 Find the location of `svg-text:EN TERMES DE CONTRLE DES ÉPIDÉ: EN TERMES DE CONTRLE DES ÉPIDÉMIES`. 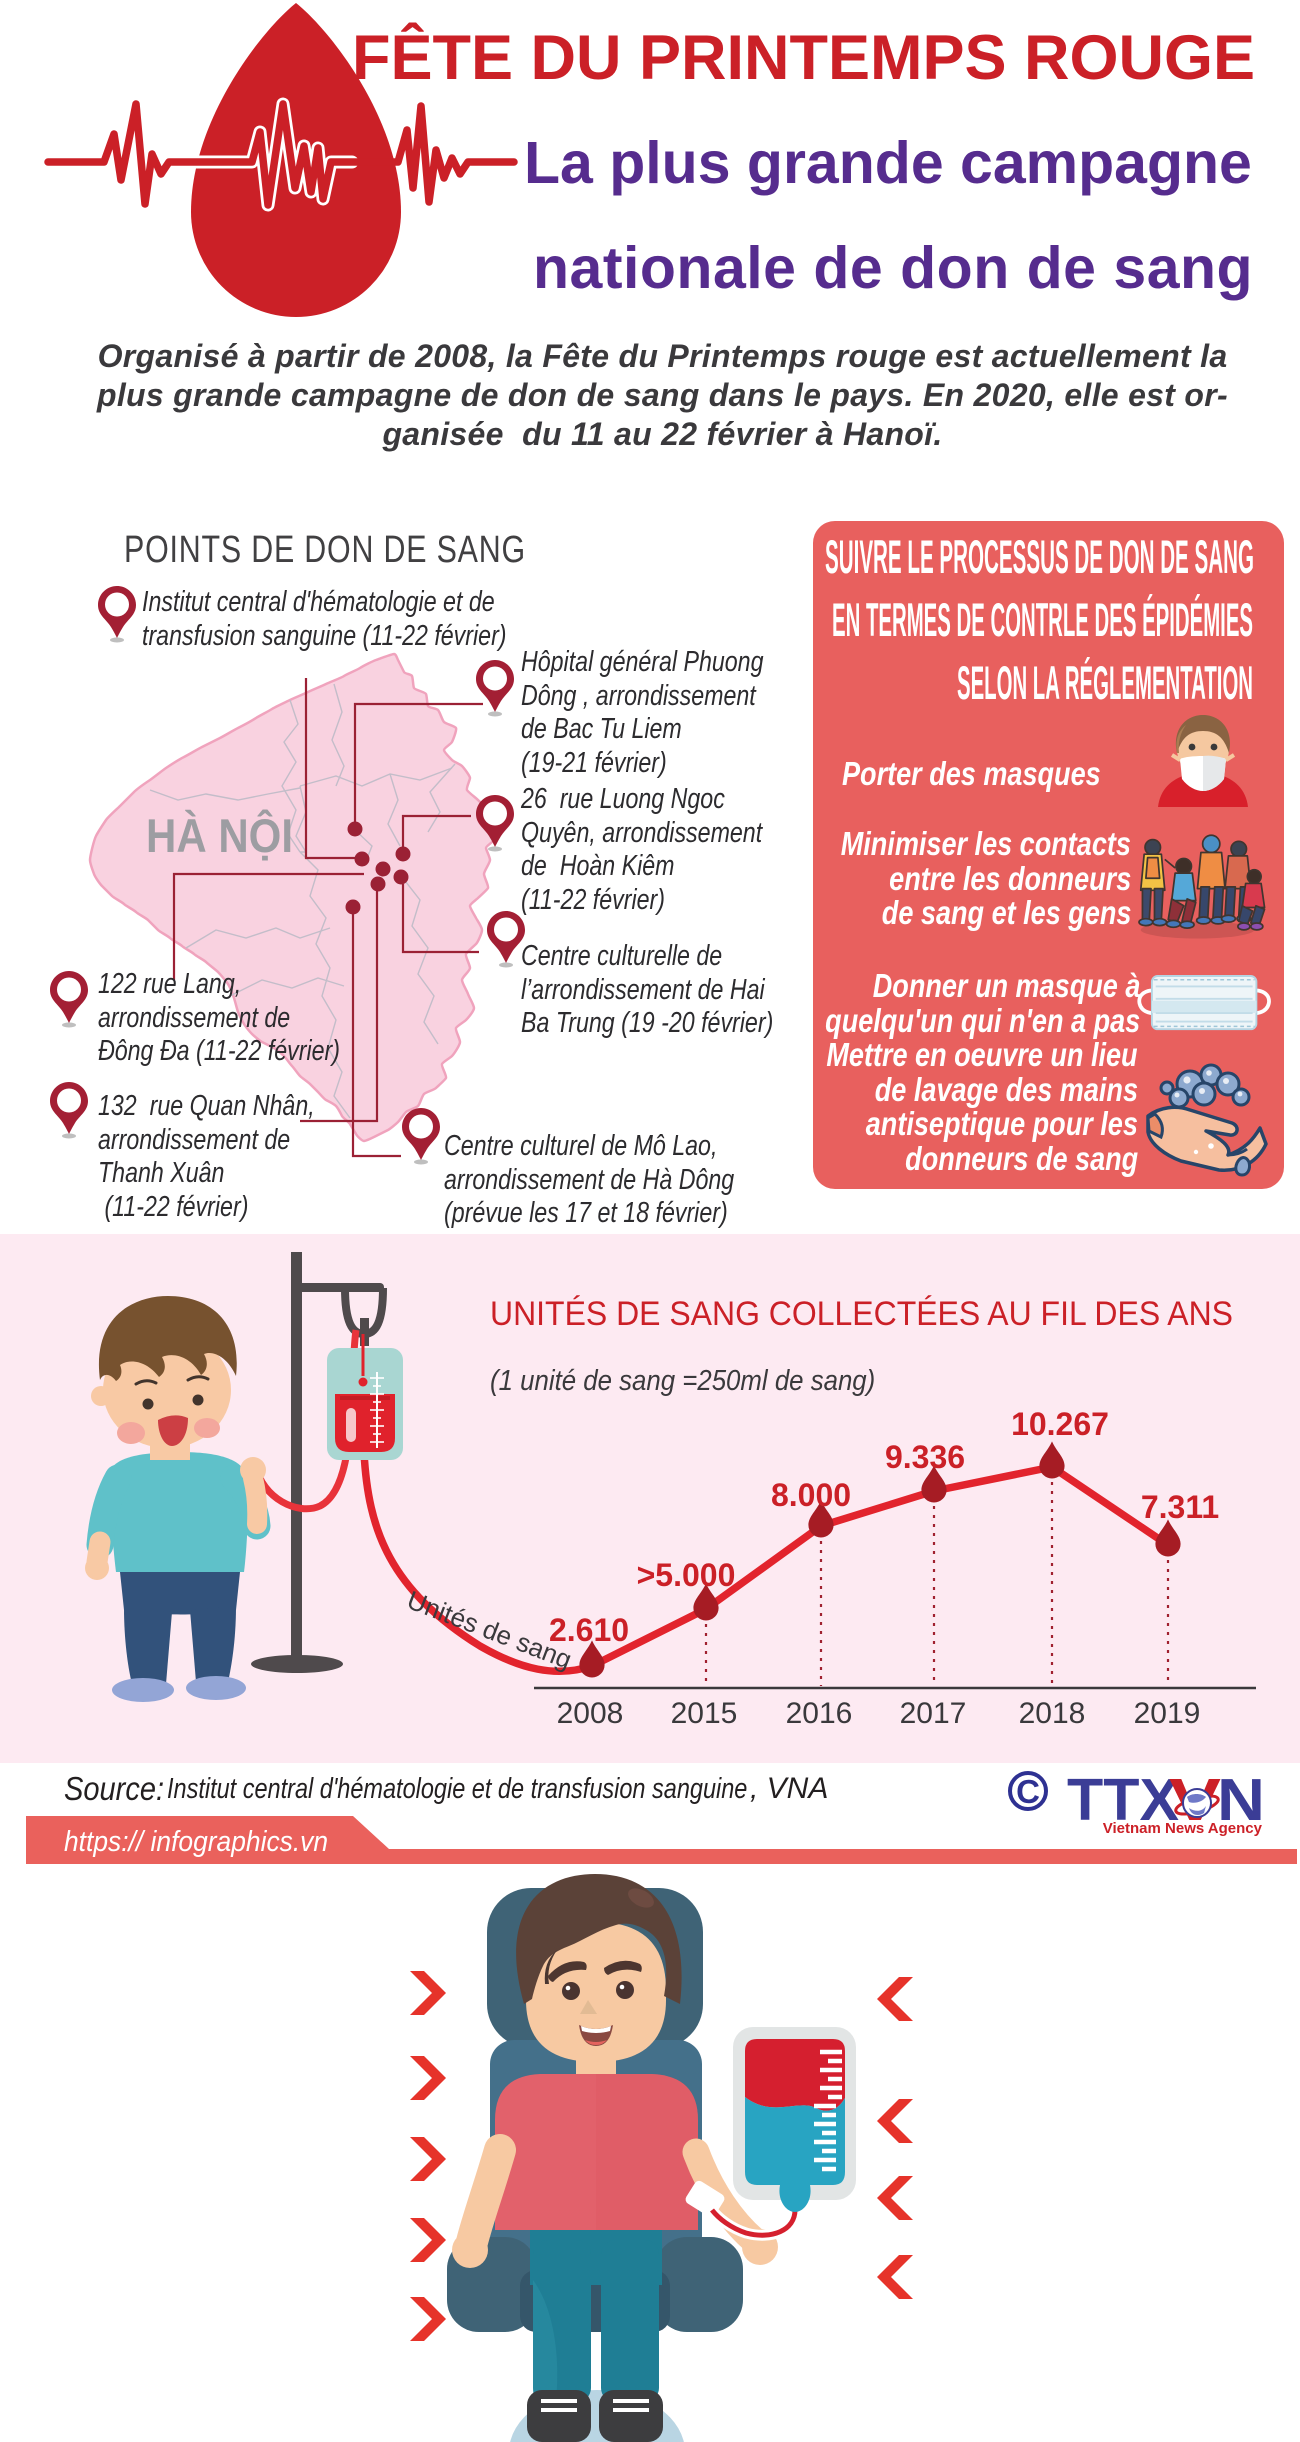

svg-text:EN TERMES DE CONTRLE DES ÉPIDÉ: EN TERMES DE CONTRLE DES ÉPIDÉMIES is located at coordinates (1042, 619).